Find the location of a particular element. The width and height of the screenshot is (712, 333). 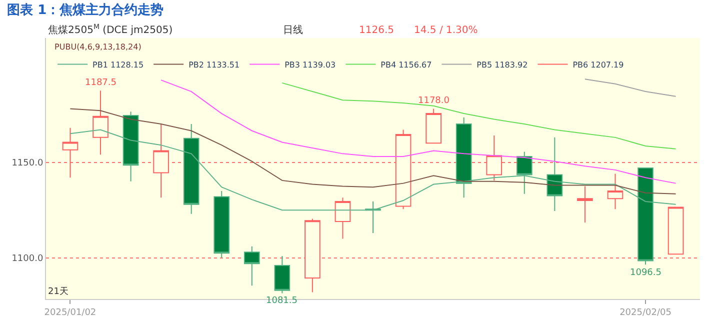

legend-label: PB3 1139.03 is located at coordinates (310, 65).